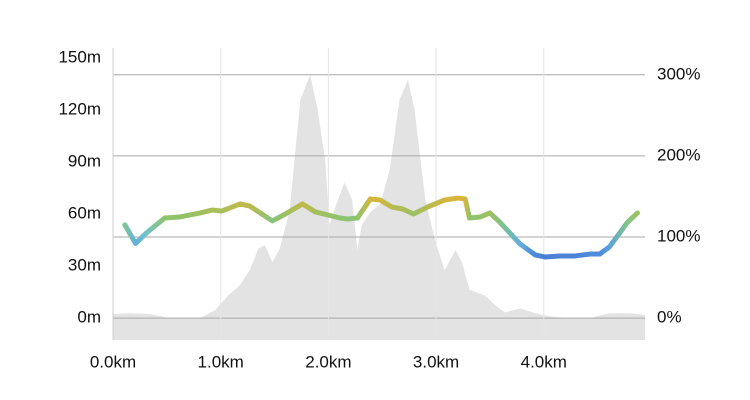 The image size is (750, 400). I want to click on y2-tick-label: 300%, so click(678, 73).